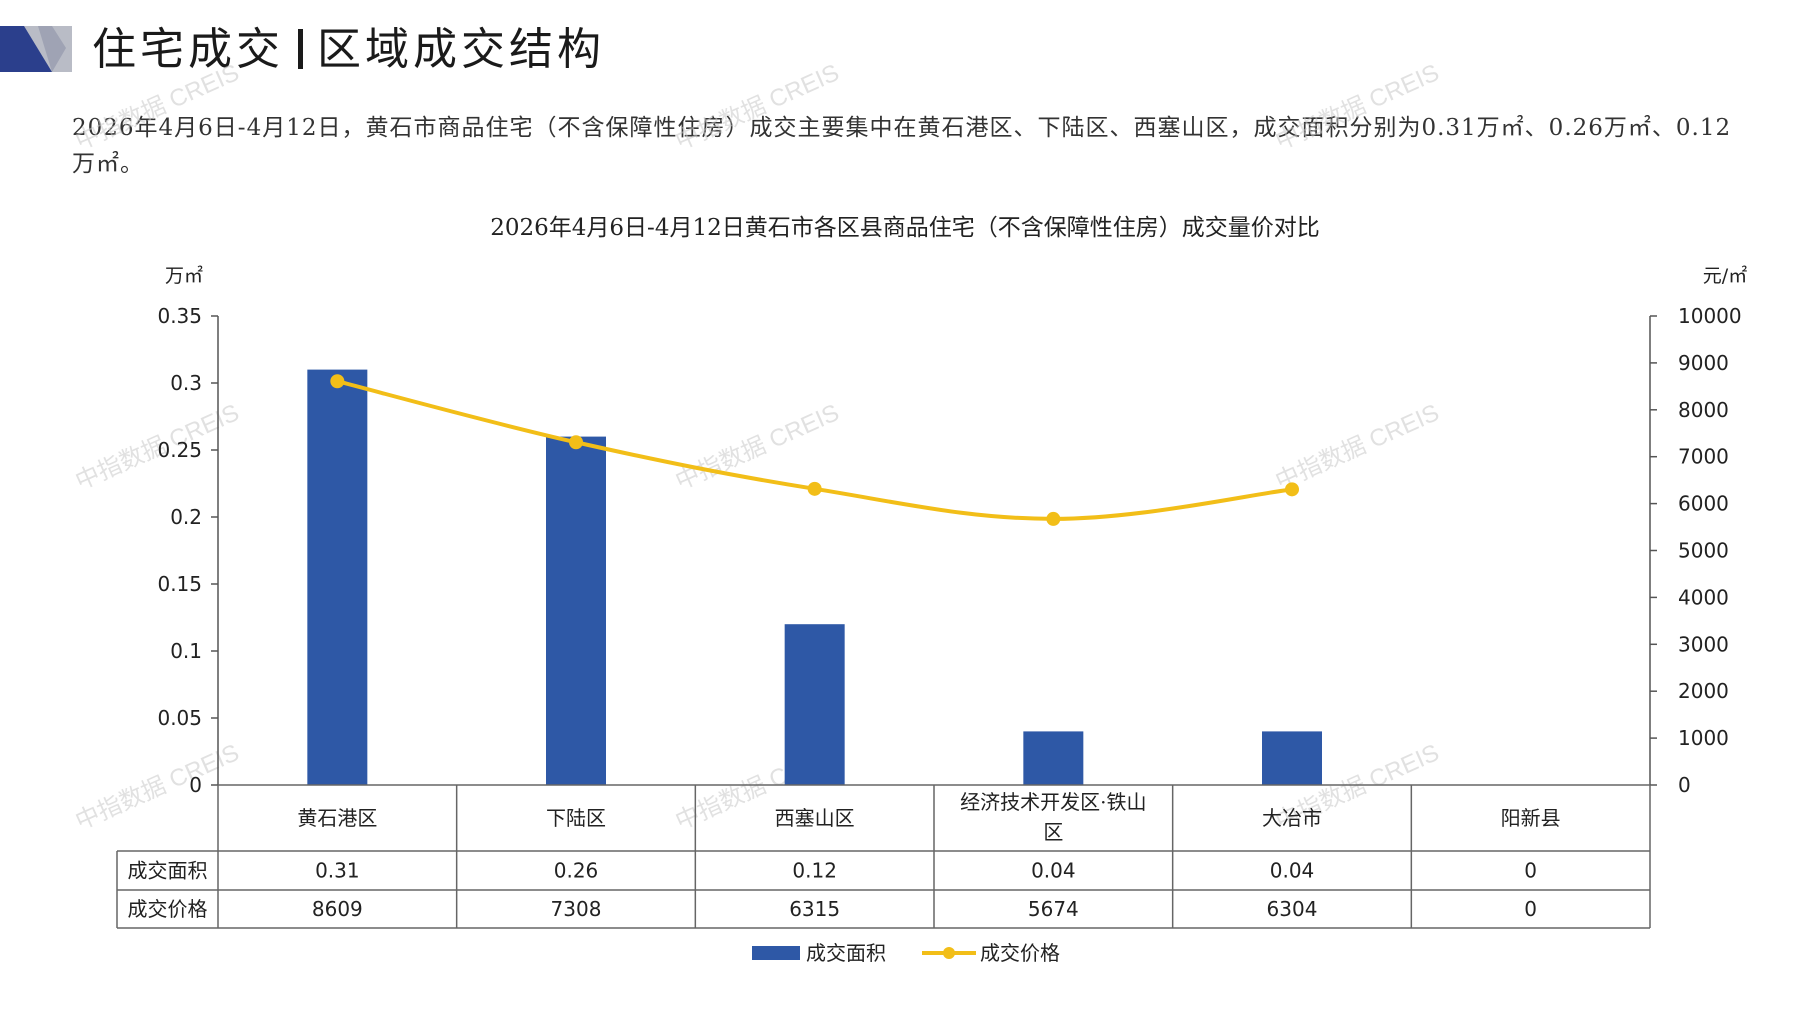 The width and height of the screenshot is (1797, 1010). I want to click on category-label: 西塞山区, so click(815, 818).